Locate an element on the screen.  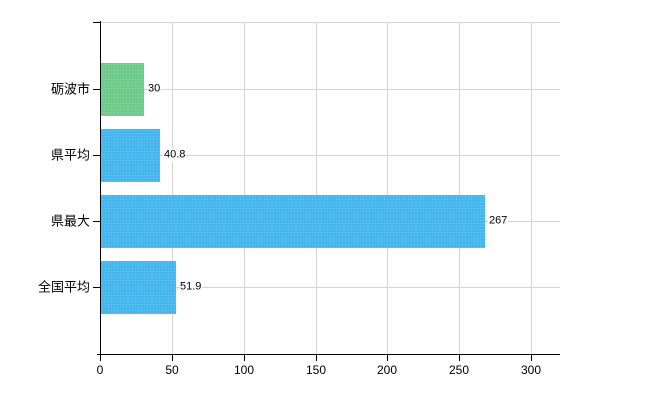
category-label: 砺波市 is located at coordinates (70, 89).